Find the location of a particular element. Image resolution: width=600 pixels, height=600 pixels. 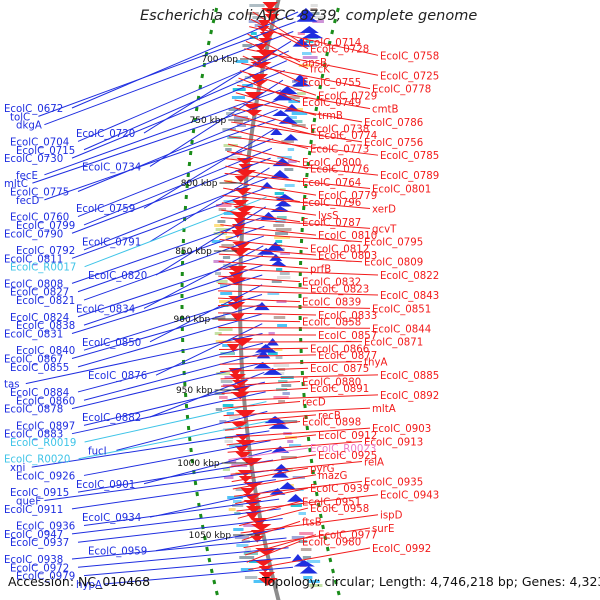

gene-label-right: EcolC_0764 is located at coordinates (331, 183).